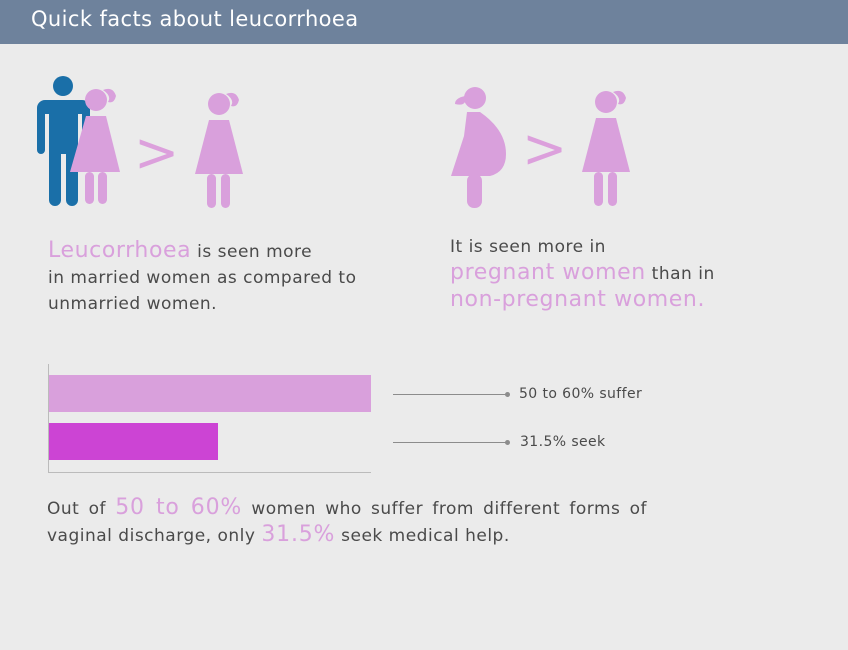 The image size is (848, 650). Describe the element at coordinates (209, 472) in the screenshot. I see `chart-x-axis` at that location.